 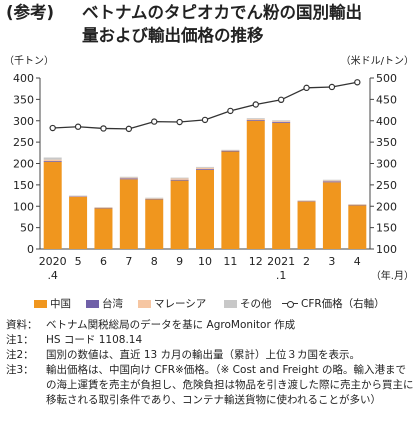 I want to click on x-tick-label: 9, so click(x=179, y=261).